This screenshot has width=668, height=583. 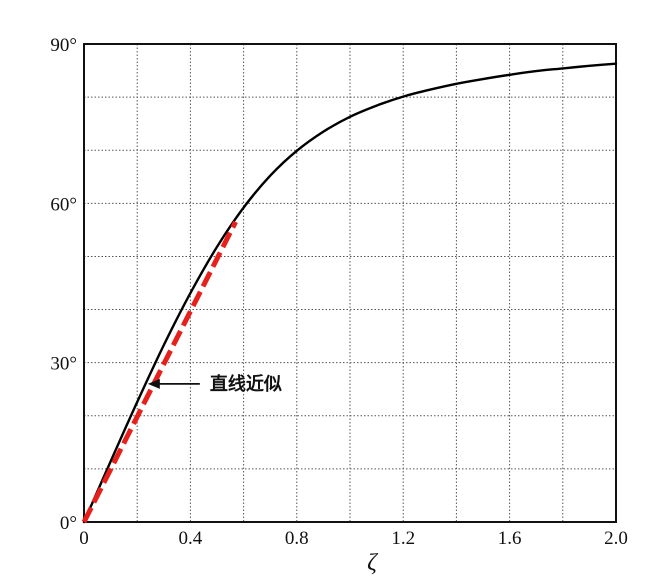 What do you see at coordinates (153, 383) in the screenshot?
I see `annotation-arrow-head` at bounding box center [153, 383].